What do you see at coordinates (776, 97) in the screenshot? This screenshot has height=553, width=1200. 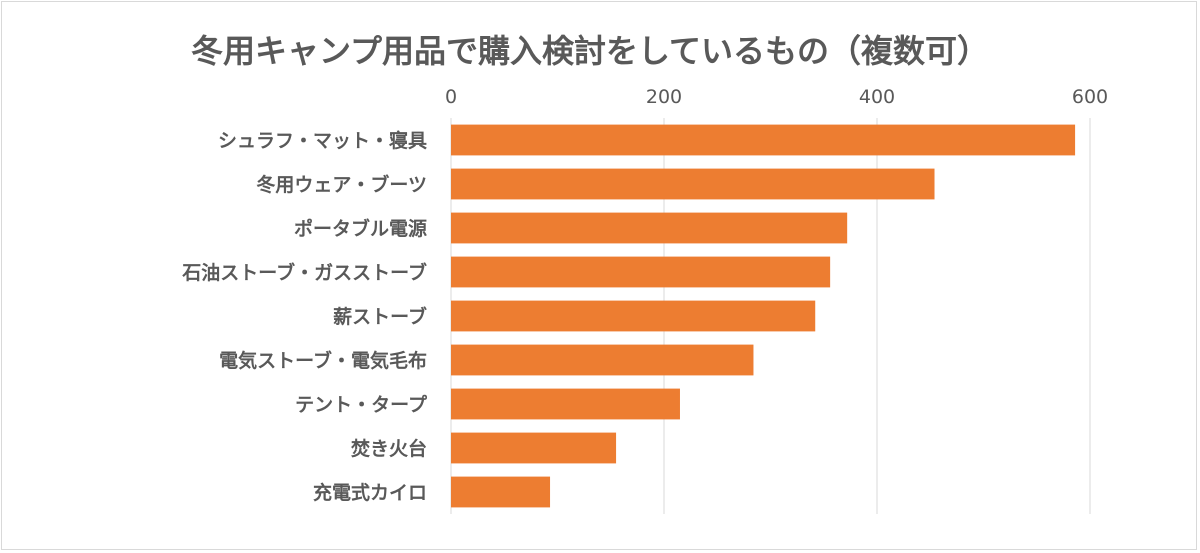 I see `x-axis-ticks: 0 200 400 600` at bounding box center [776, 97].